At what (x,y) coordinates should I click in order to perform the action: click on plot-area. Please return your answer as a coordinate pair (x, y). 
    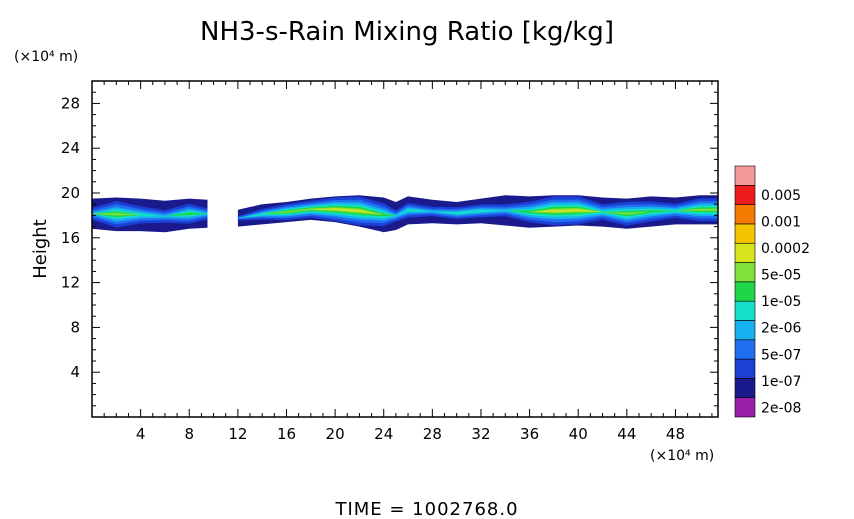
    Looking at the image, I should click on (405, 214).